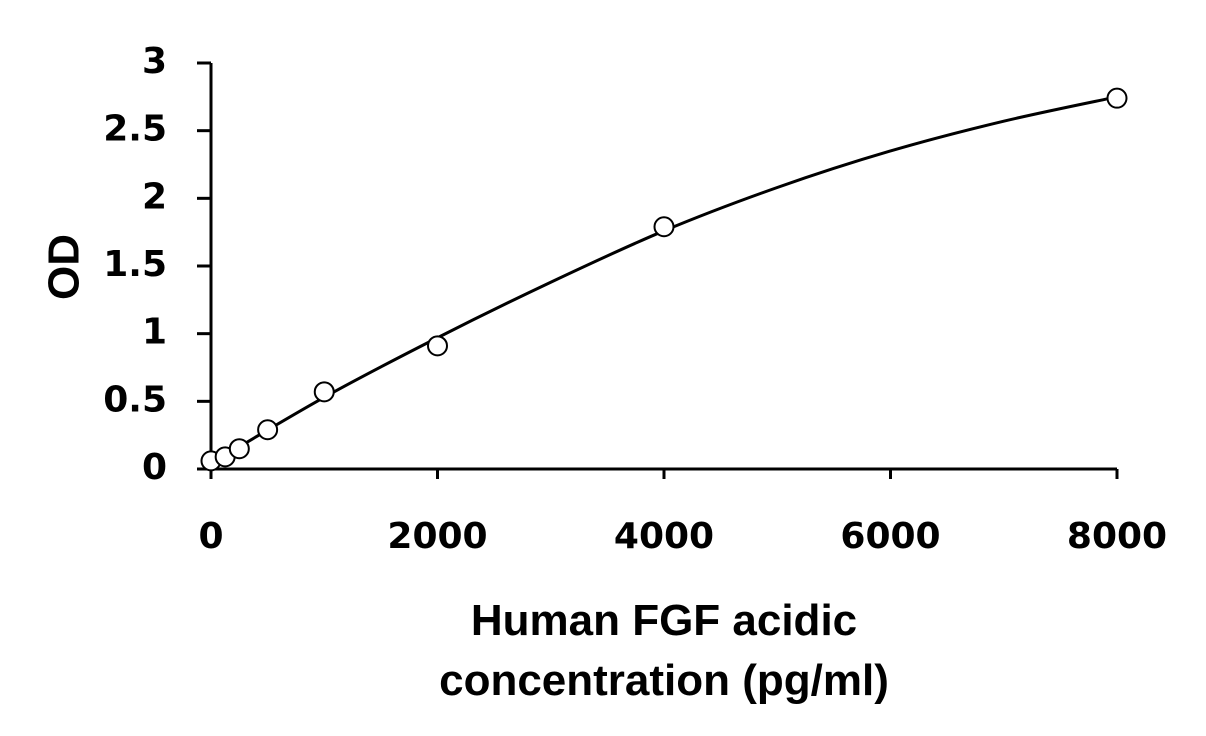 This screenshot has height=736, width=1206. Describe the element at coordinates (135, 129) in the screenshot. I see `y-tick-label: 2.5` at that location.